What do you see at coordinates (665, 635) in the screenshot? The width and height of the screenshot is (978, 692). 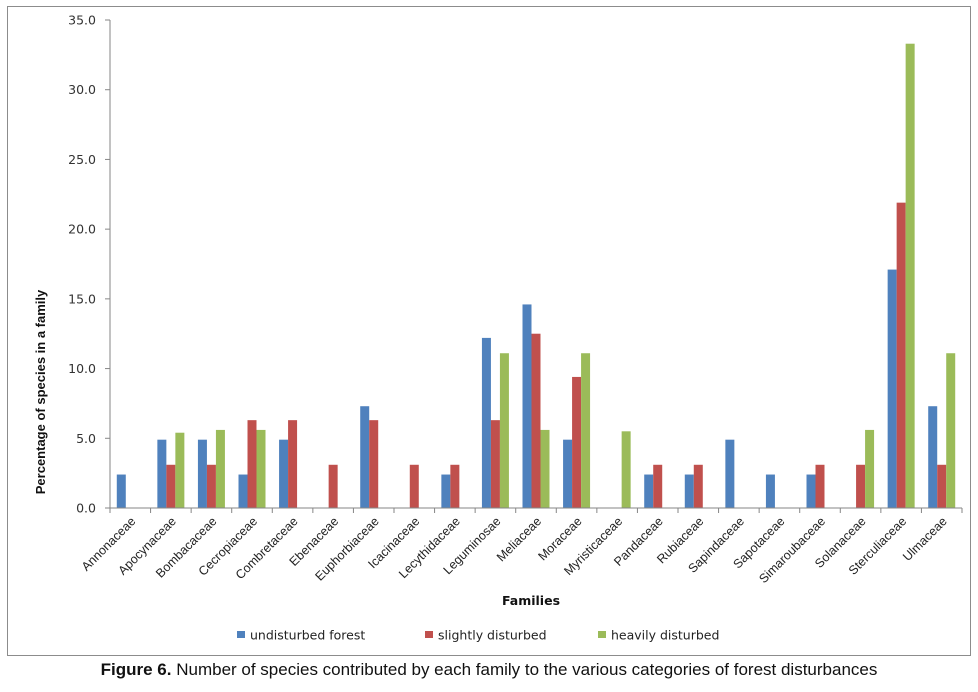 I see `legend-label: heavily disturbed` at bounding box center [665, 635].